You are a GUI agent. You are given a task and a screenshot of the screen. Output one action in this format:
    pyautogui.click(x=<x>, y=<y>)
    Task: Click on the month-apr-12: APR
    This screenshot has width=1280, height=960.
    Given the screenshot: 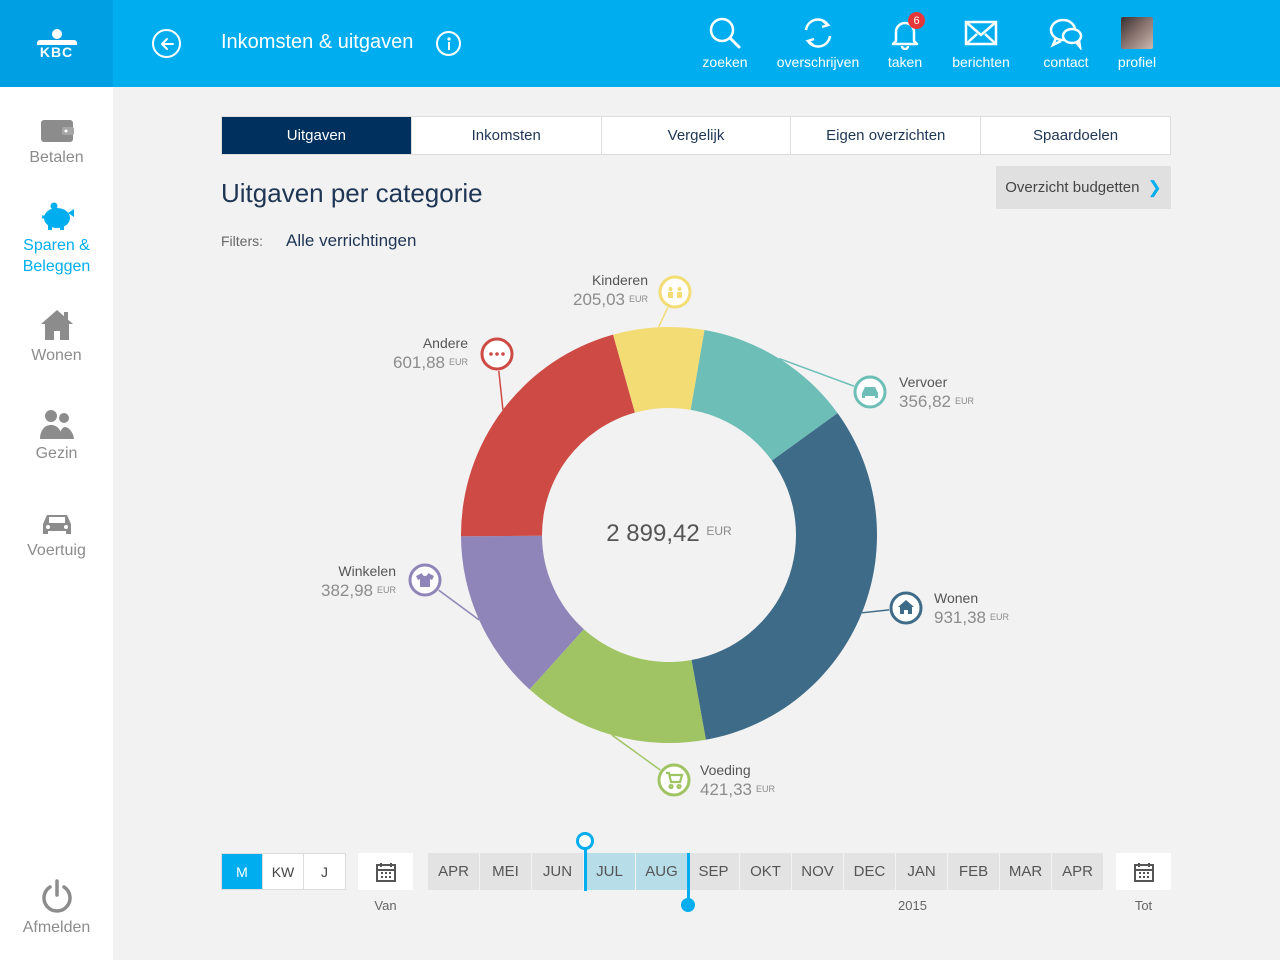 What is the action you would take?
    pyautogui.click(x=1077, y=871)
    